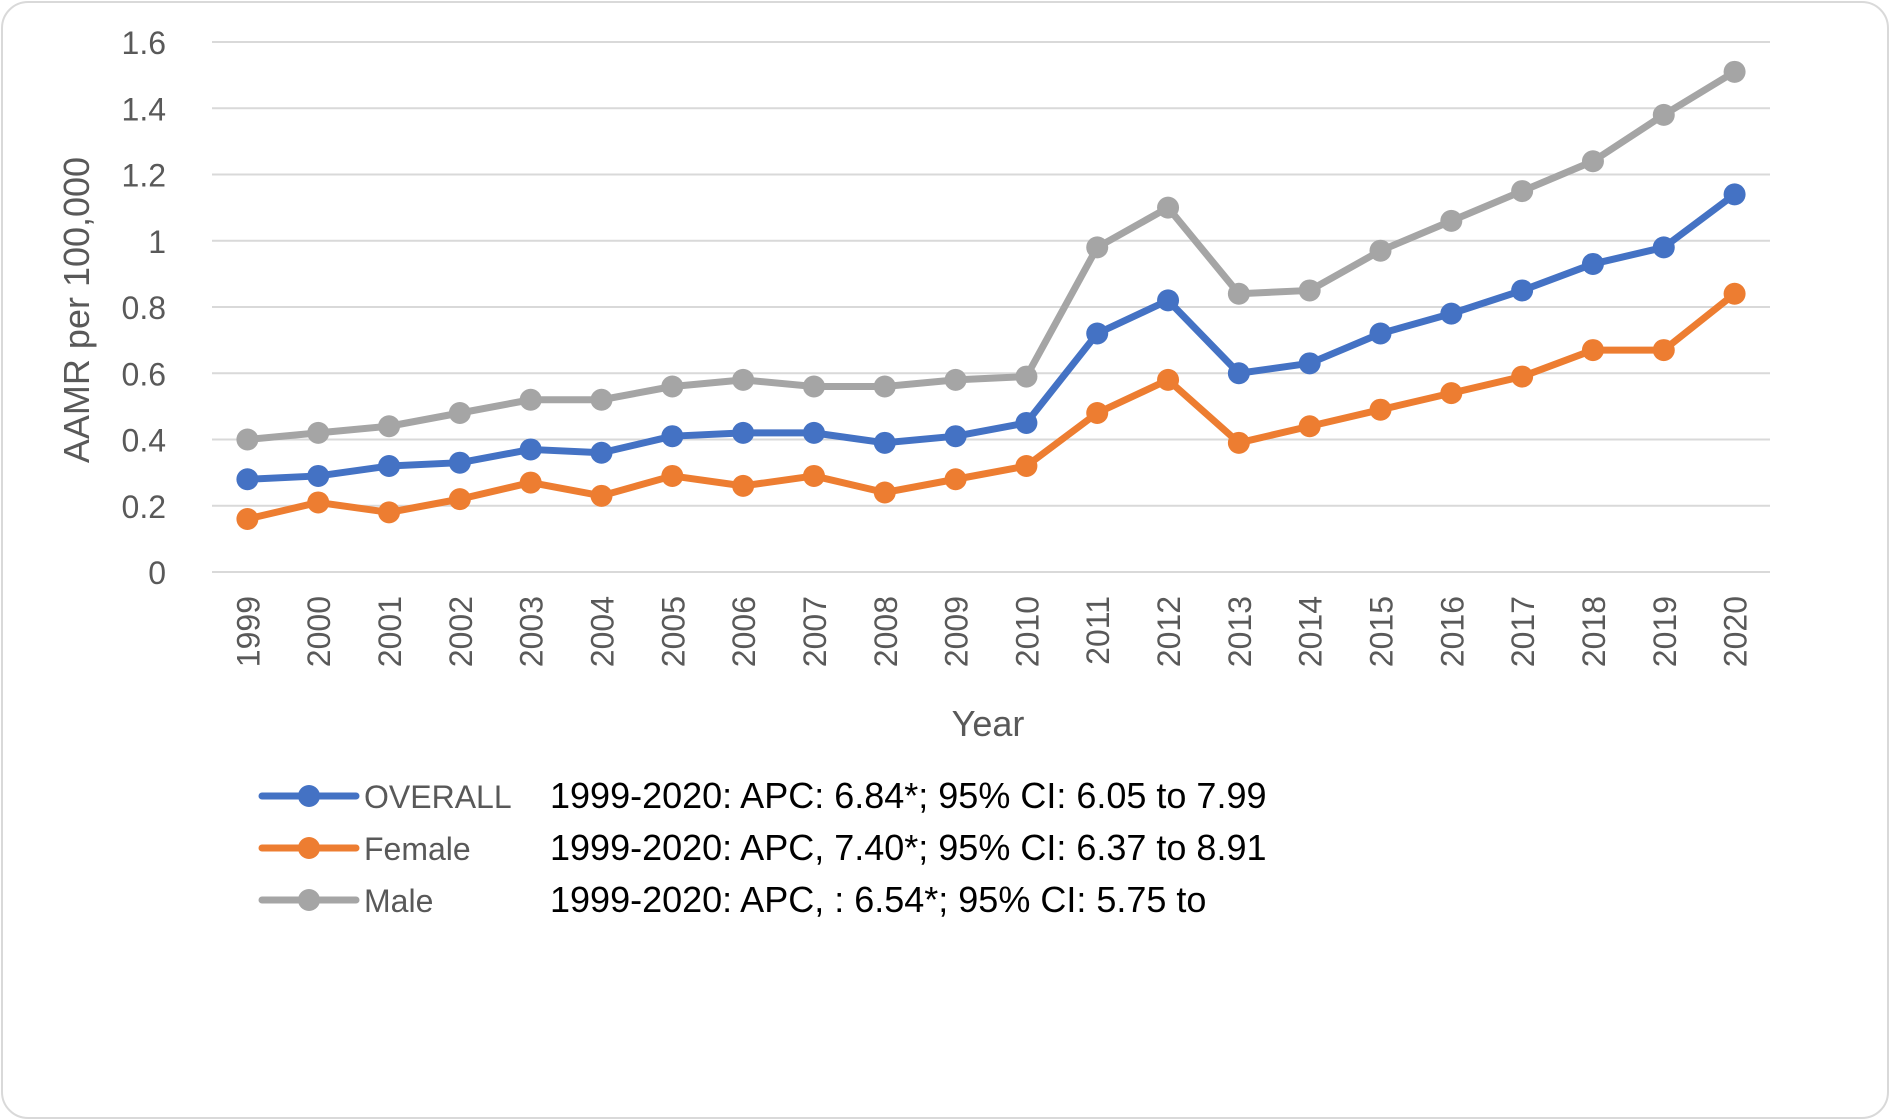 Image resolution: width=1890 pixels, height=1120 pixels. I want to click on y-axis-title: AAMR per 100,000, so click(76, 310).